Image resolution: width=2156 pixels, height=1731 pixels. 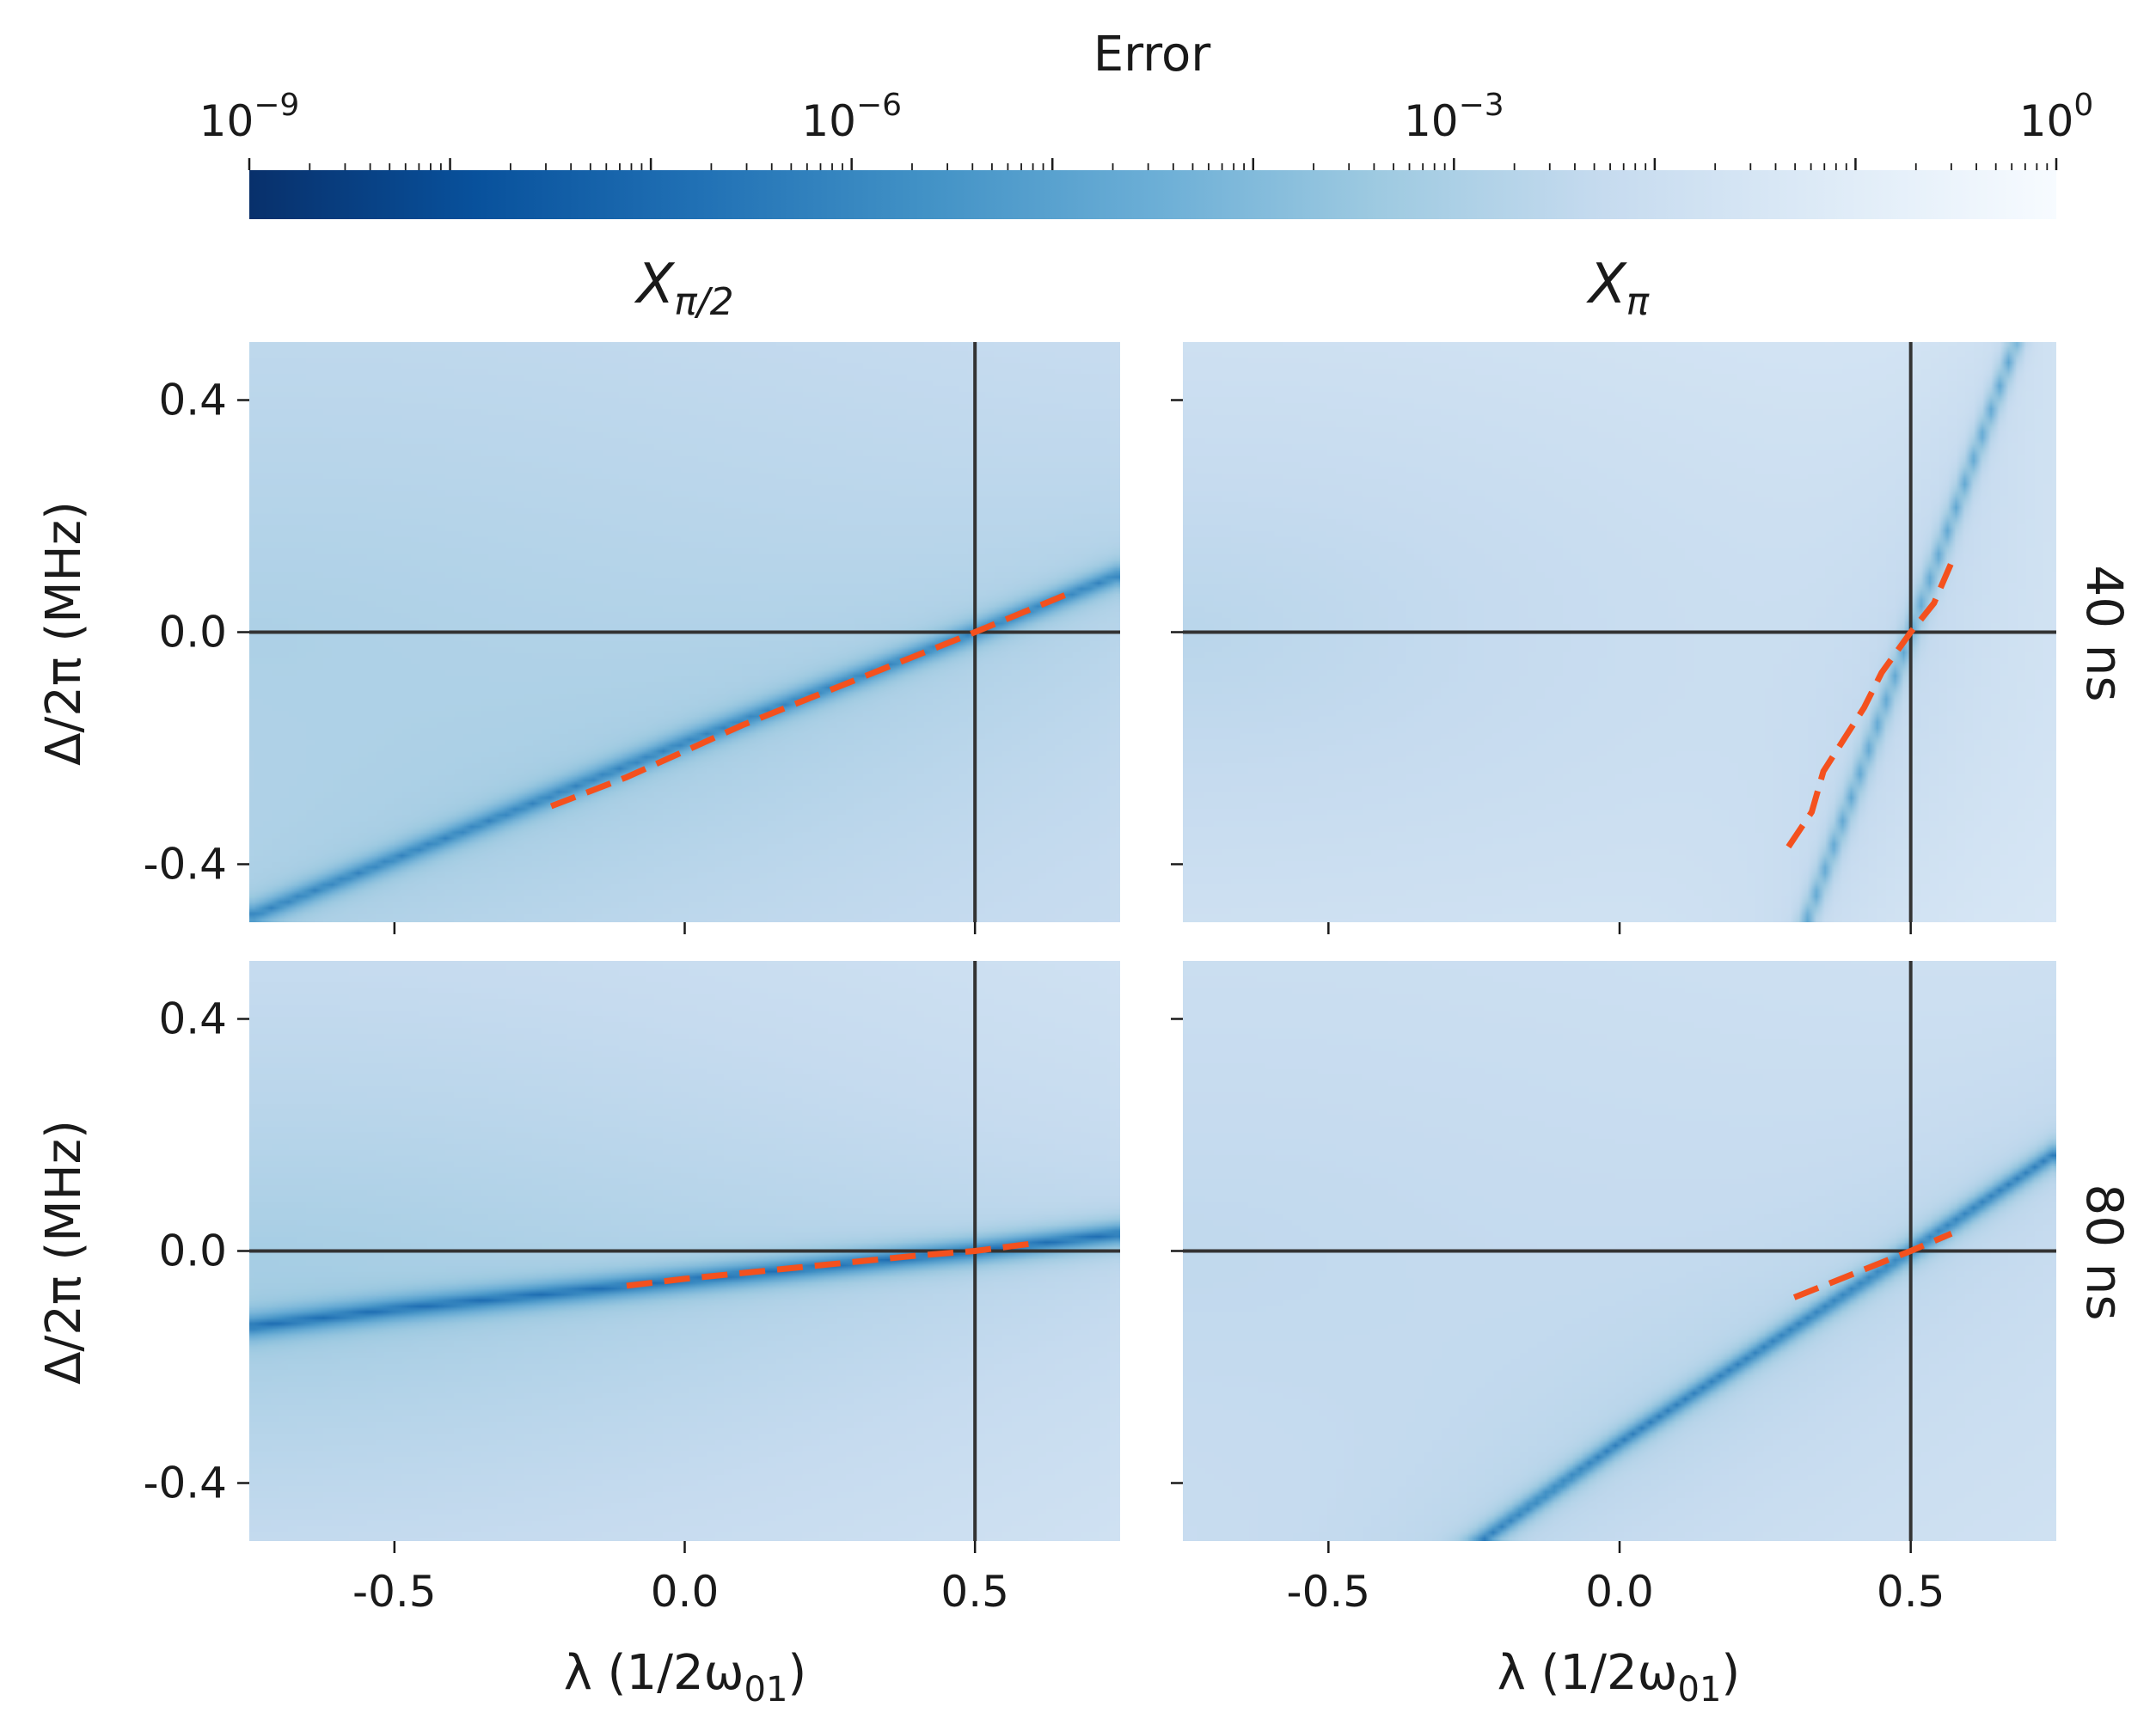 What do you see at coordinates (1619, 1678) in the screenshot?
I see `x-axis-label-right: λ (1/2ω01)` at bounding box center [1619, 1678].